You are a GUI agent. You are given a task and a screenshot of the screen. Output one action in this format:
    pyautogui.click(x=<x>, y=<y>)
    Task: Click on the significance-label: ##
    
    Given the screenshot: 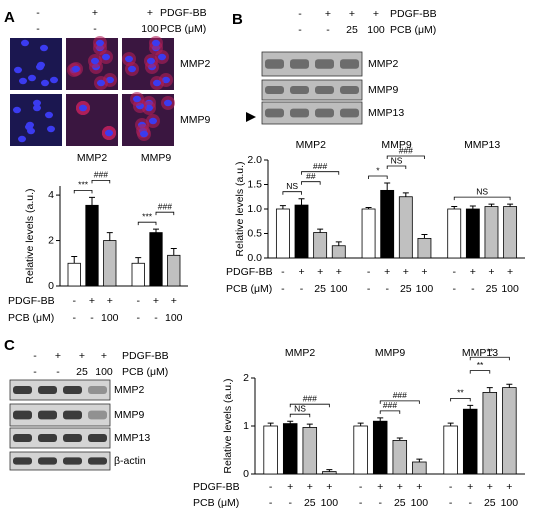 What is the action you would take?
    pyautogui.click(x=311, y=176)
    